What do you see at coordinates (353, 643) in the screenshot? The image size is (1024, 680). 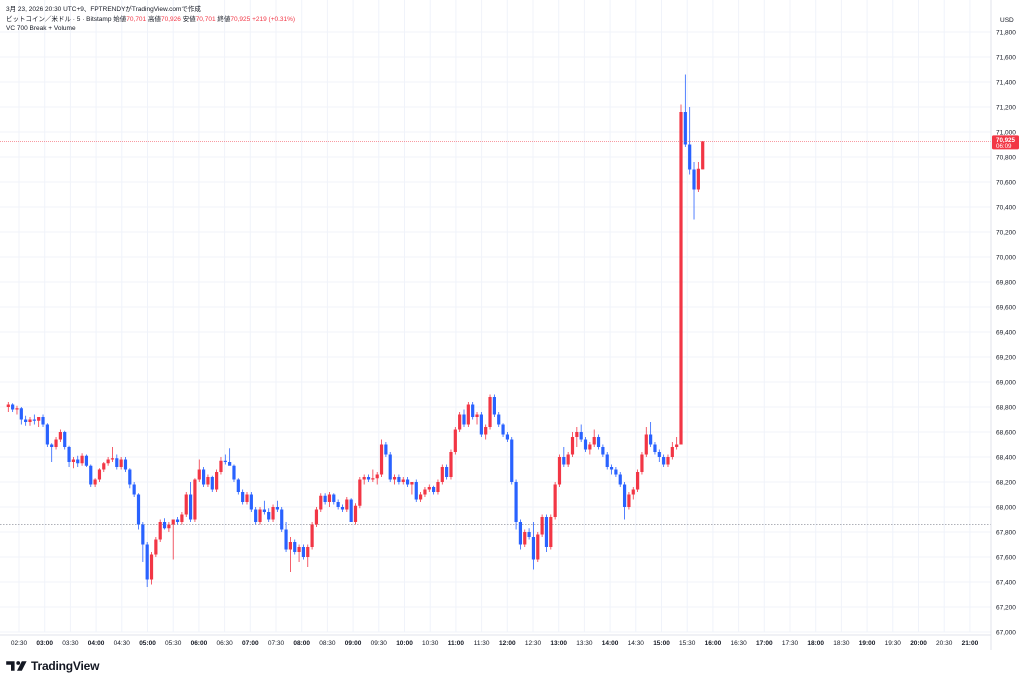 I see `x-tick-label: 09:00` at bounding box center [353, 643].